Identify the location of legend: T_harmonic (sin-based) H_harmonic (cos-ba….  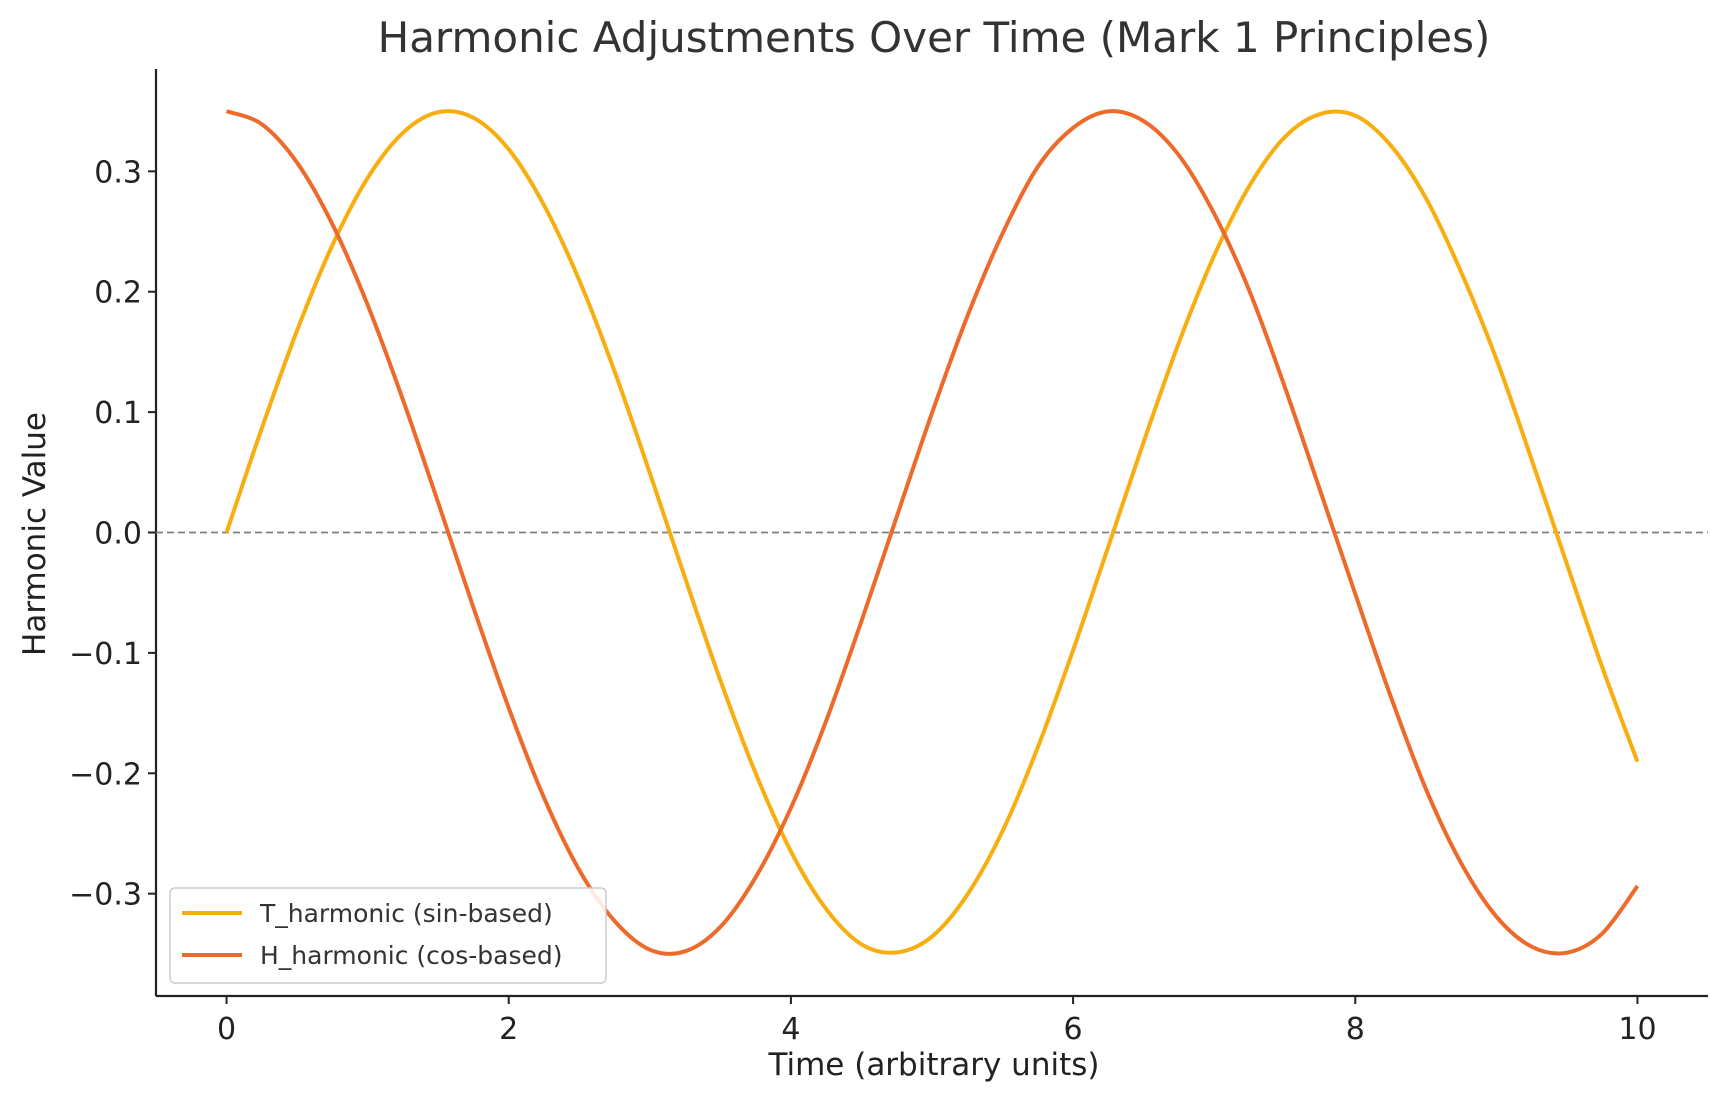
(388, 935).